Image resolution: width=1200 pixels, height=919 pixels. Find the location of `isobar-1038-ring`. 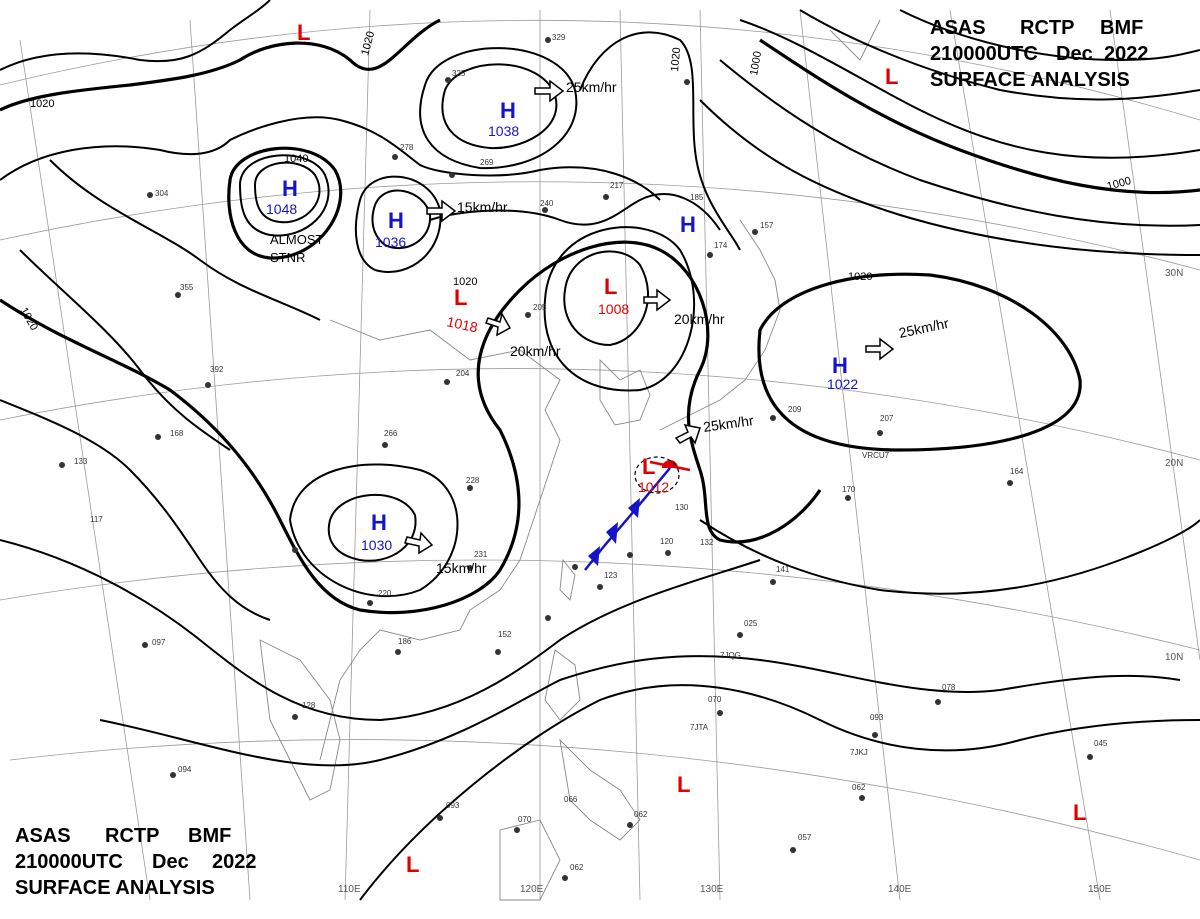

isobar-1038-ring is located at coordinates (499, 106).